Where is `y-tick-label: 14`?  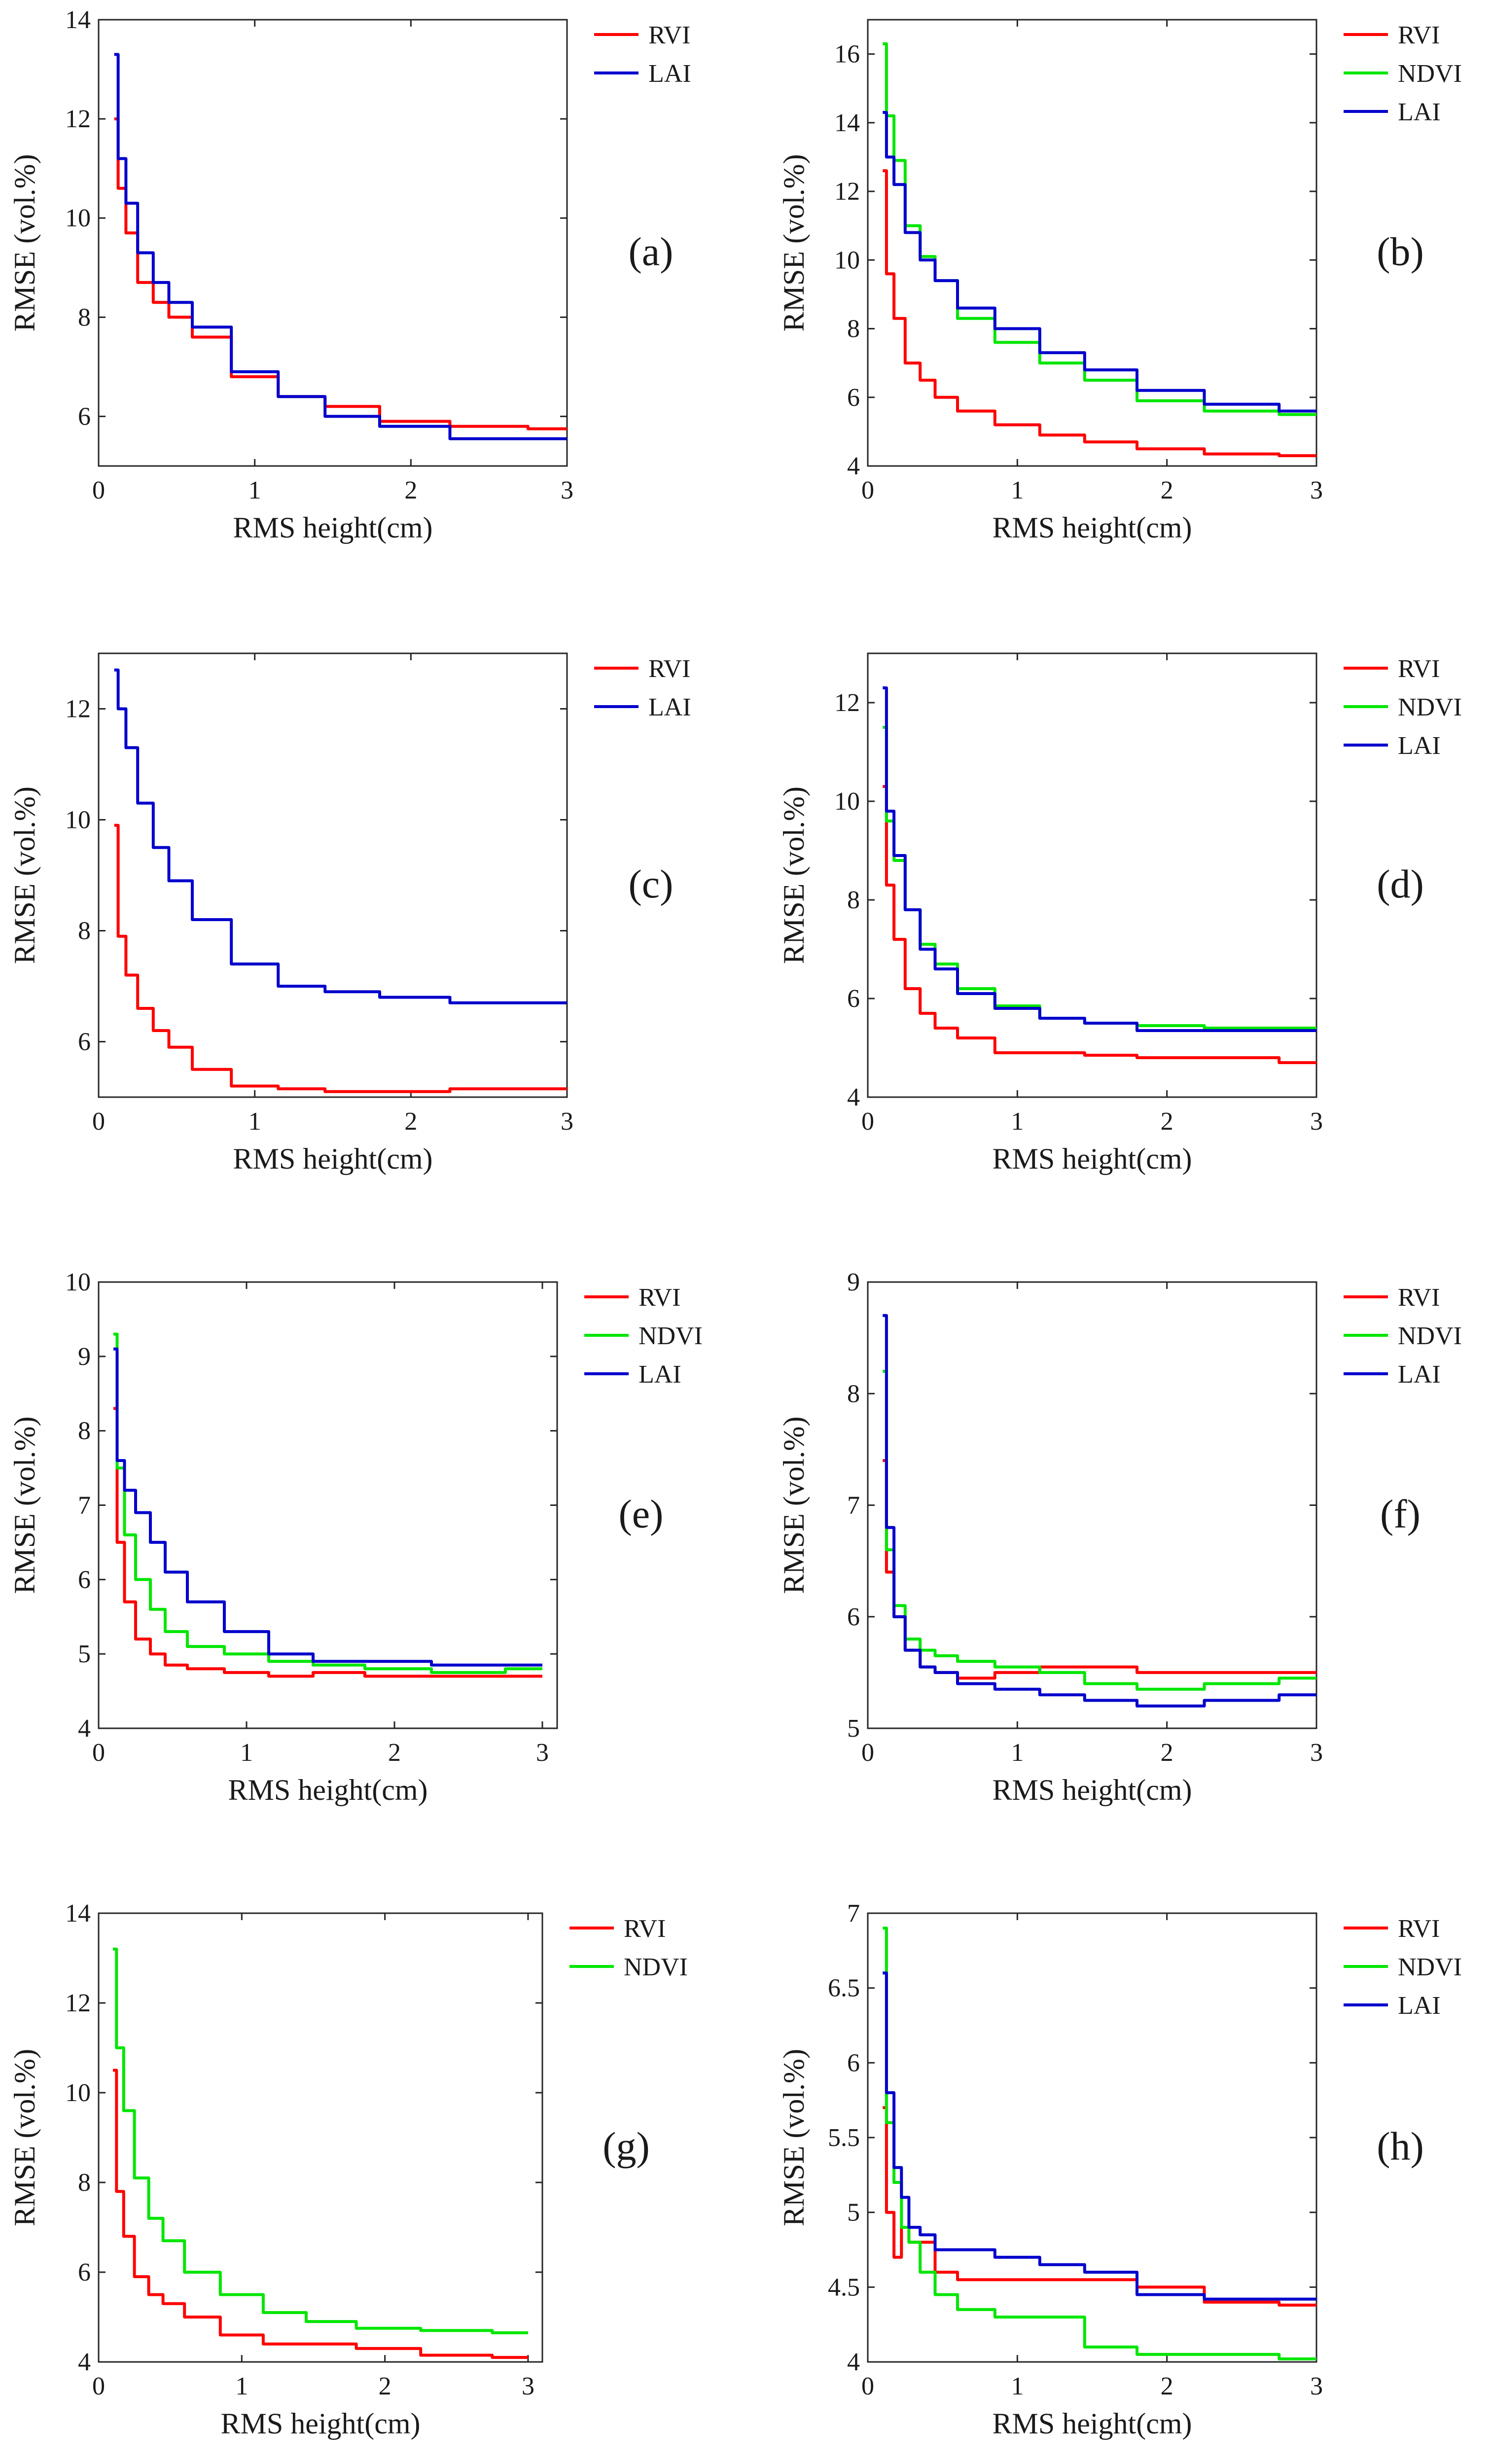
y-tick-label: 14 is located at coordinates (78, 1913).